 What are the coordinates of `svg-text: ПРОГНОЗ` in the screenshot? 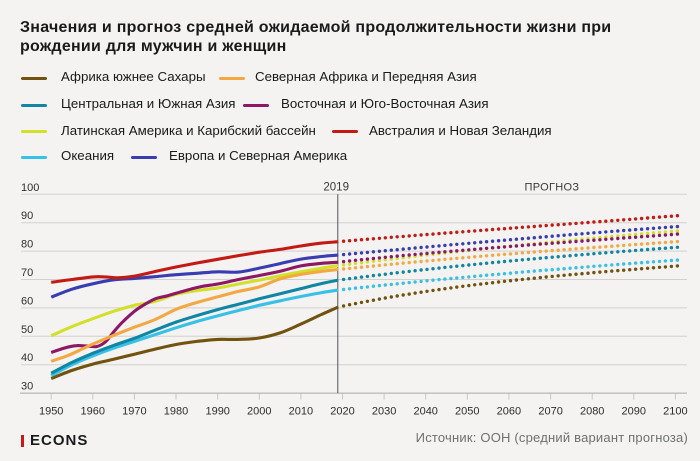 It's located at (552, 188).